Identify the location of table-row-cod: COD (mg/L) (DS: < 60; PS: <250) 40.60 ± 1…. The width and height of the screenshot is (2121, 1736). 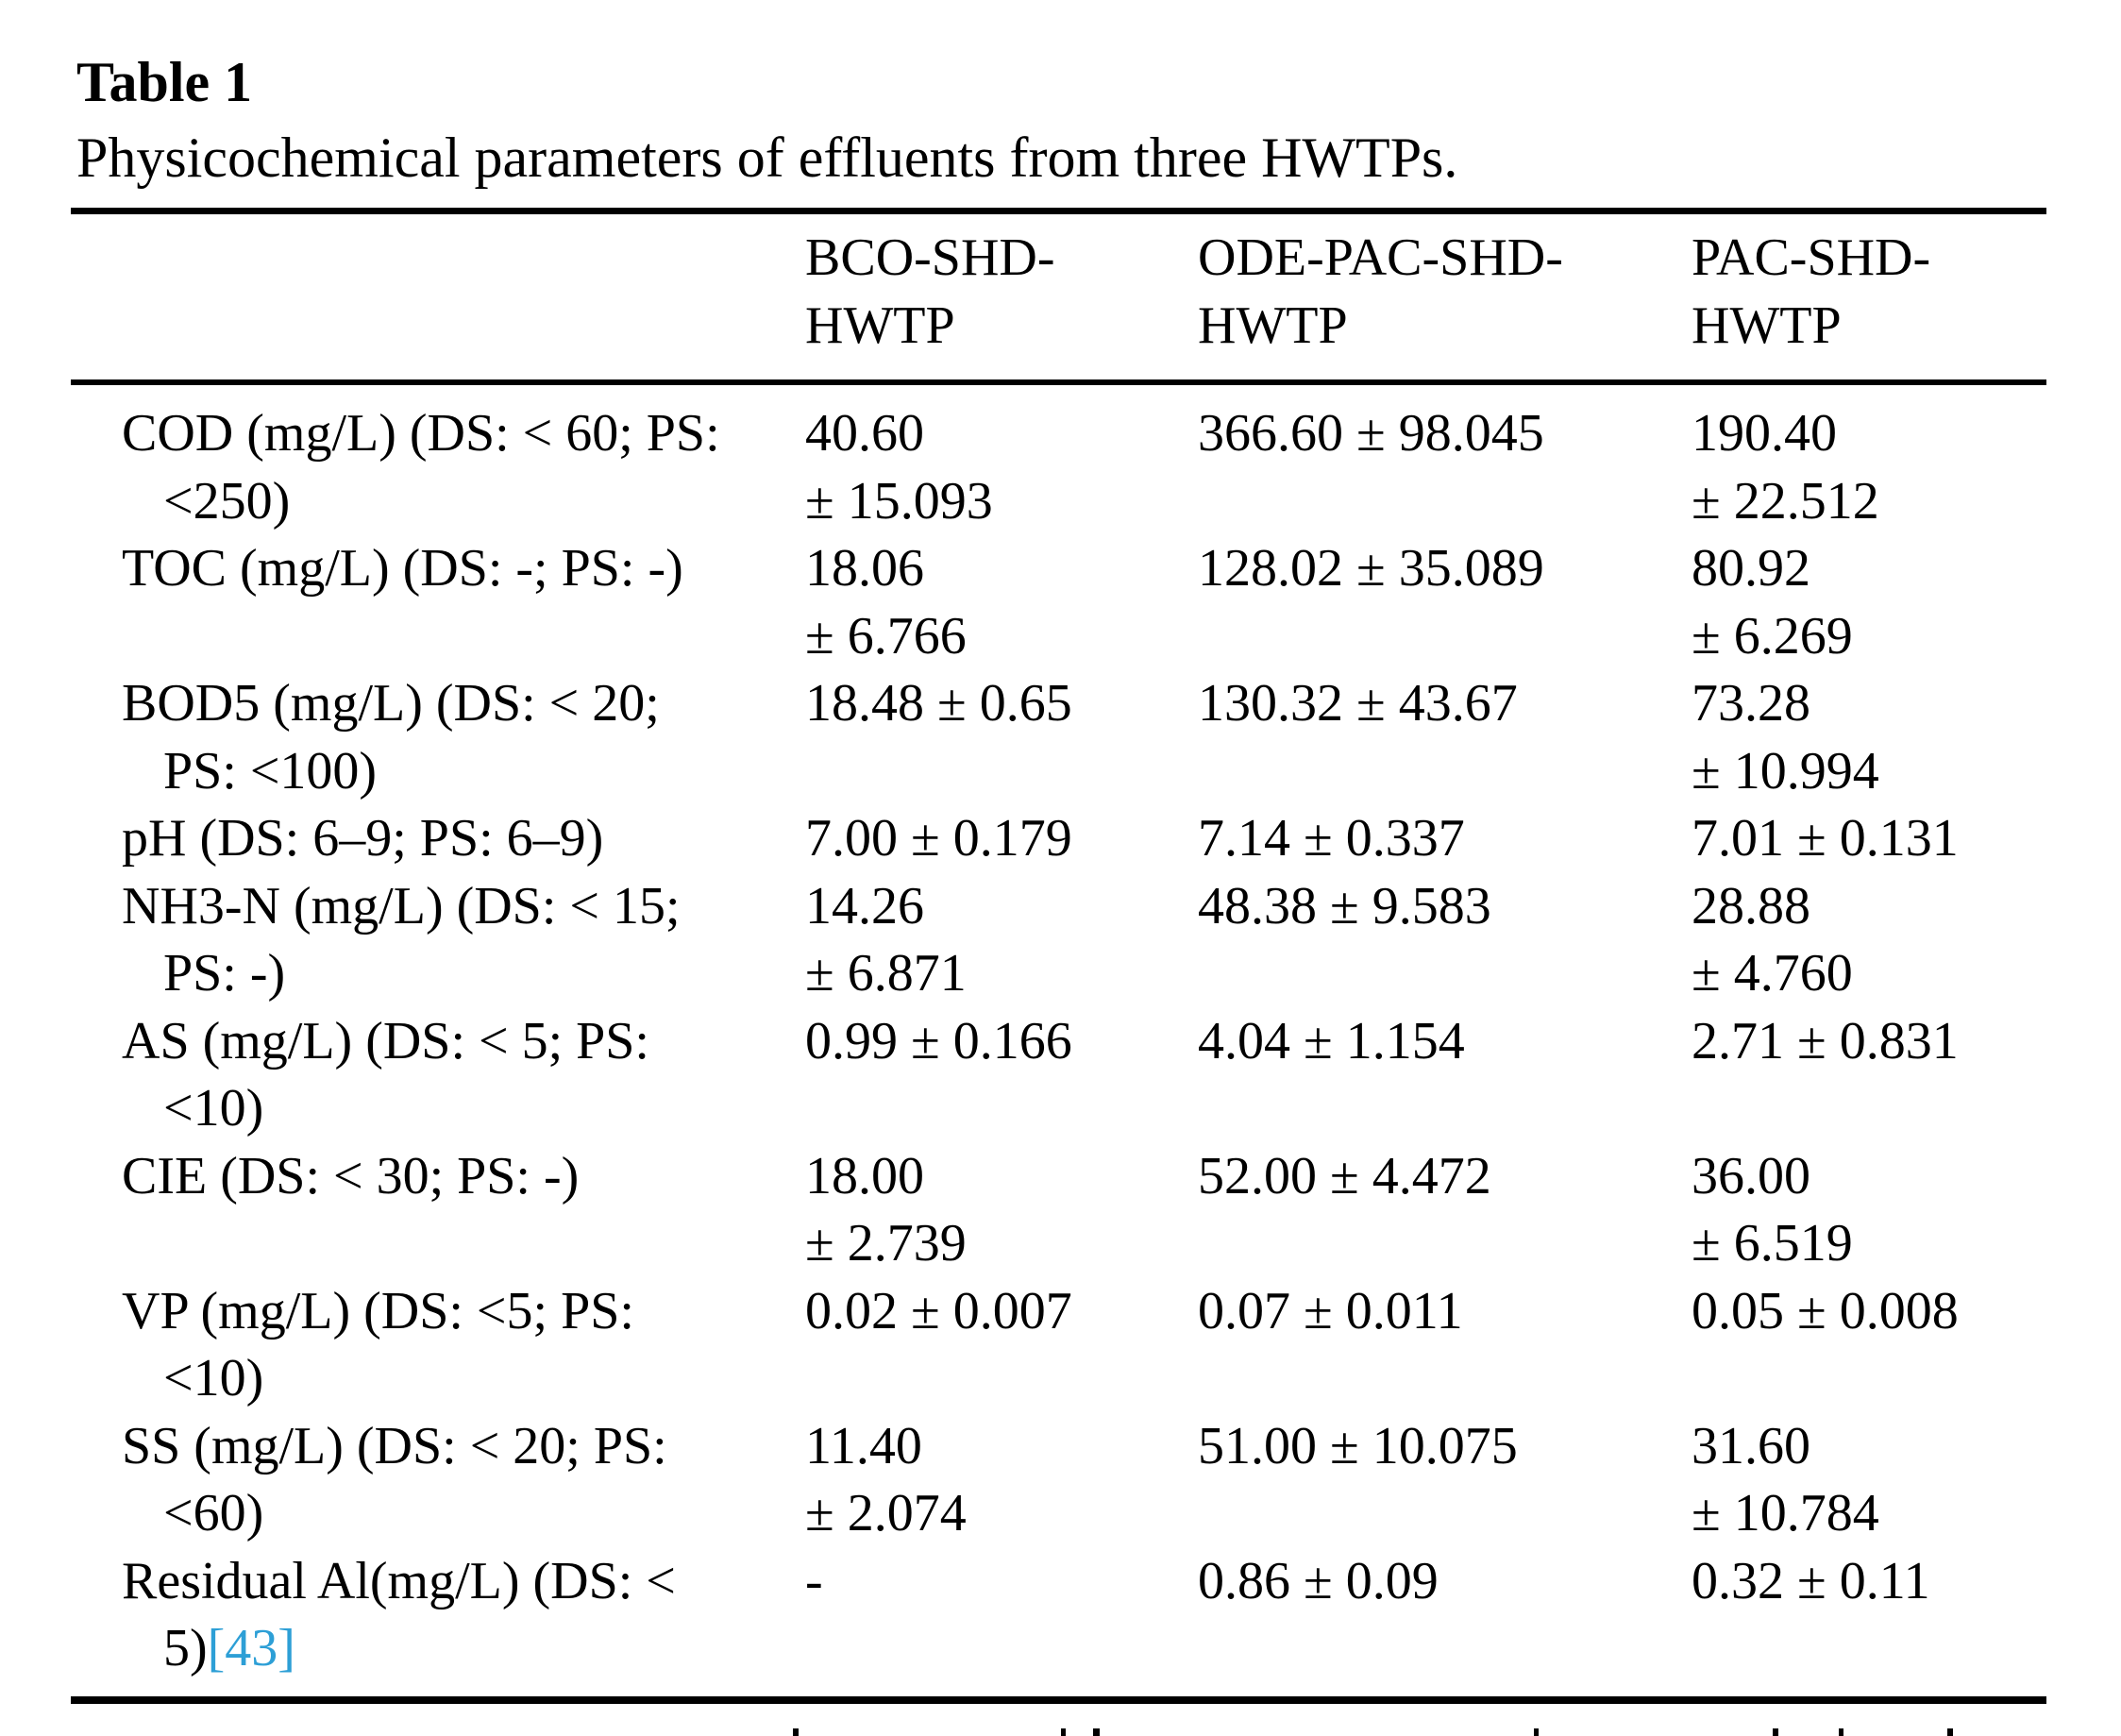
(1058, 468).